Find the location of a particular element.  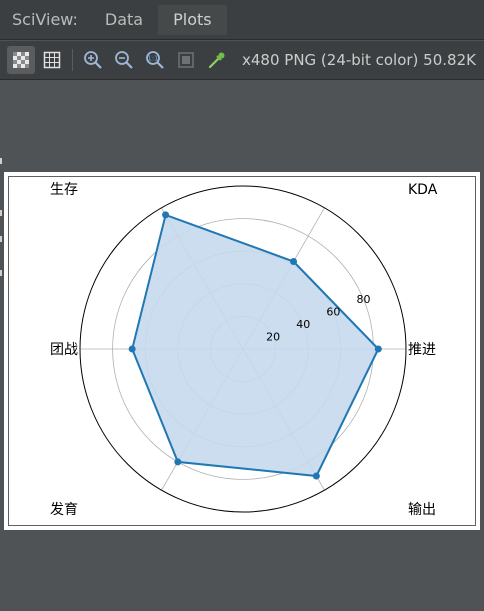

actual-size-button: 1:1 is located at coordinates (155, 60).